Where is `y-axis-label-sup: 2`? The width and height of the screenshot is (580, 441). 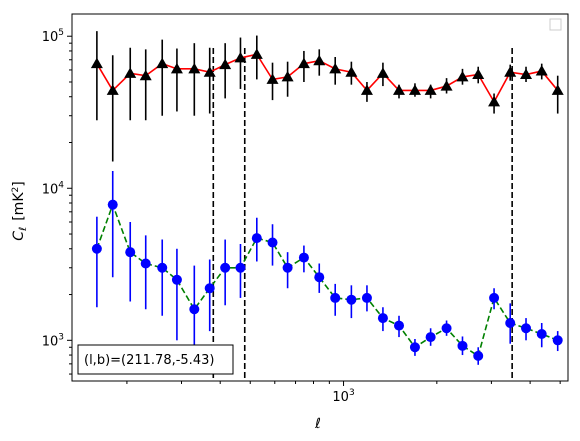
y-axis-label-sup: 2 is located at coordinates (16, 190).